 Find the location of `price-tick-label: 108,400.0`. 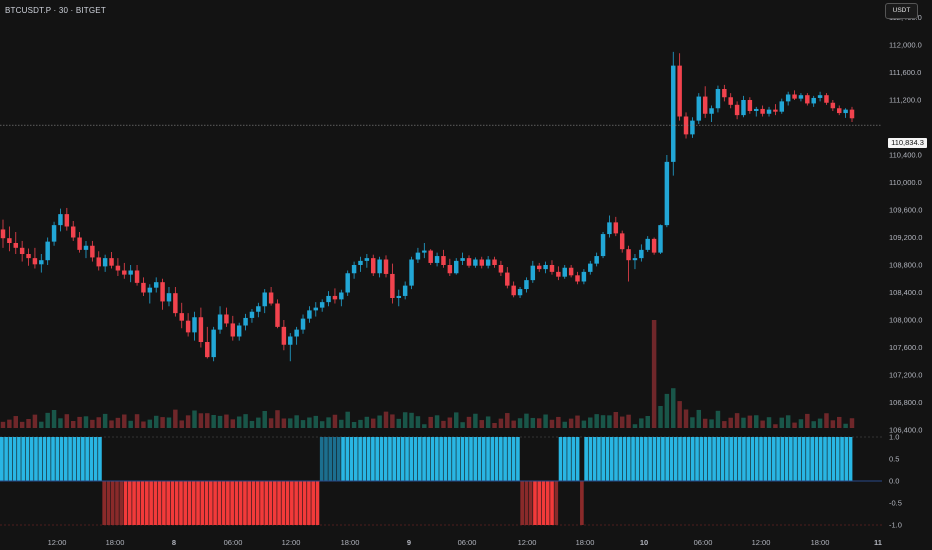

price-tick-label: 108,400.0 is located at coordinates (905, 292).